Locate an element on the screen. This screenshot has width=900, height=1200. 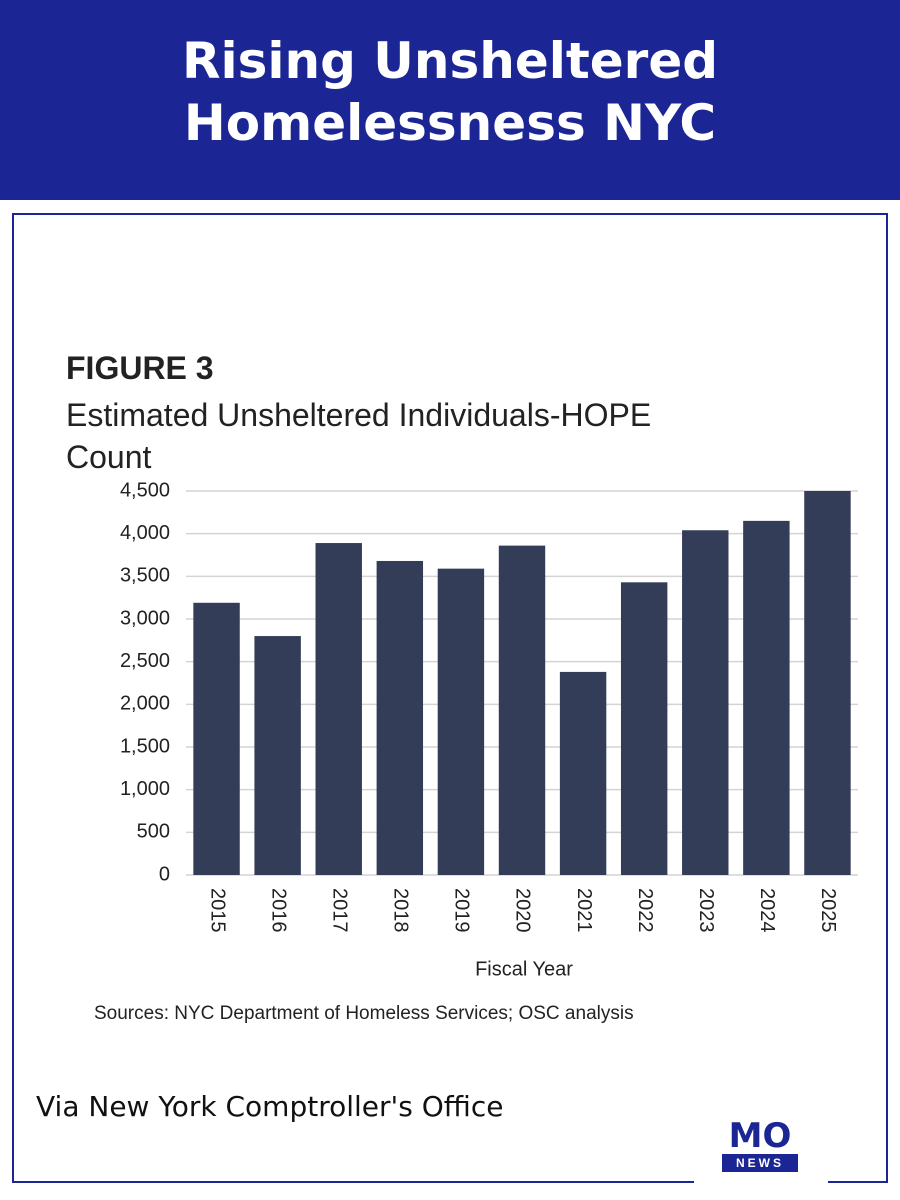
x-tick-label: 2016 is located at coordinates (278, 910).